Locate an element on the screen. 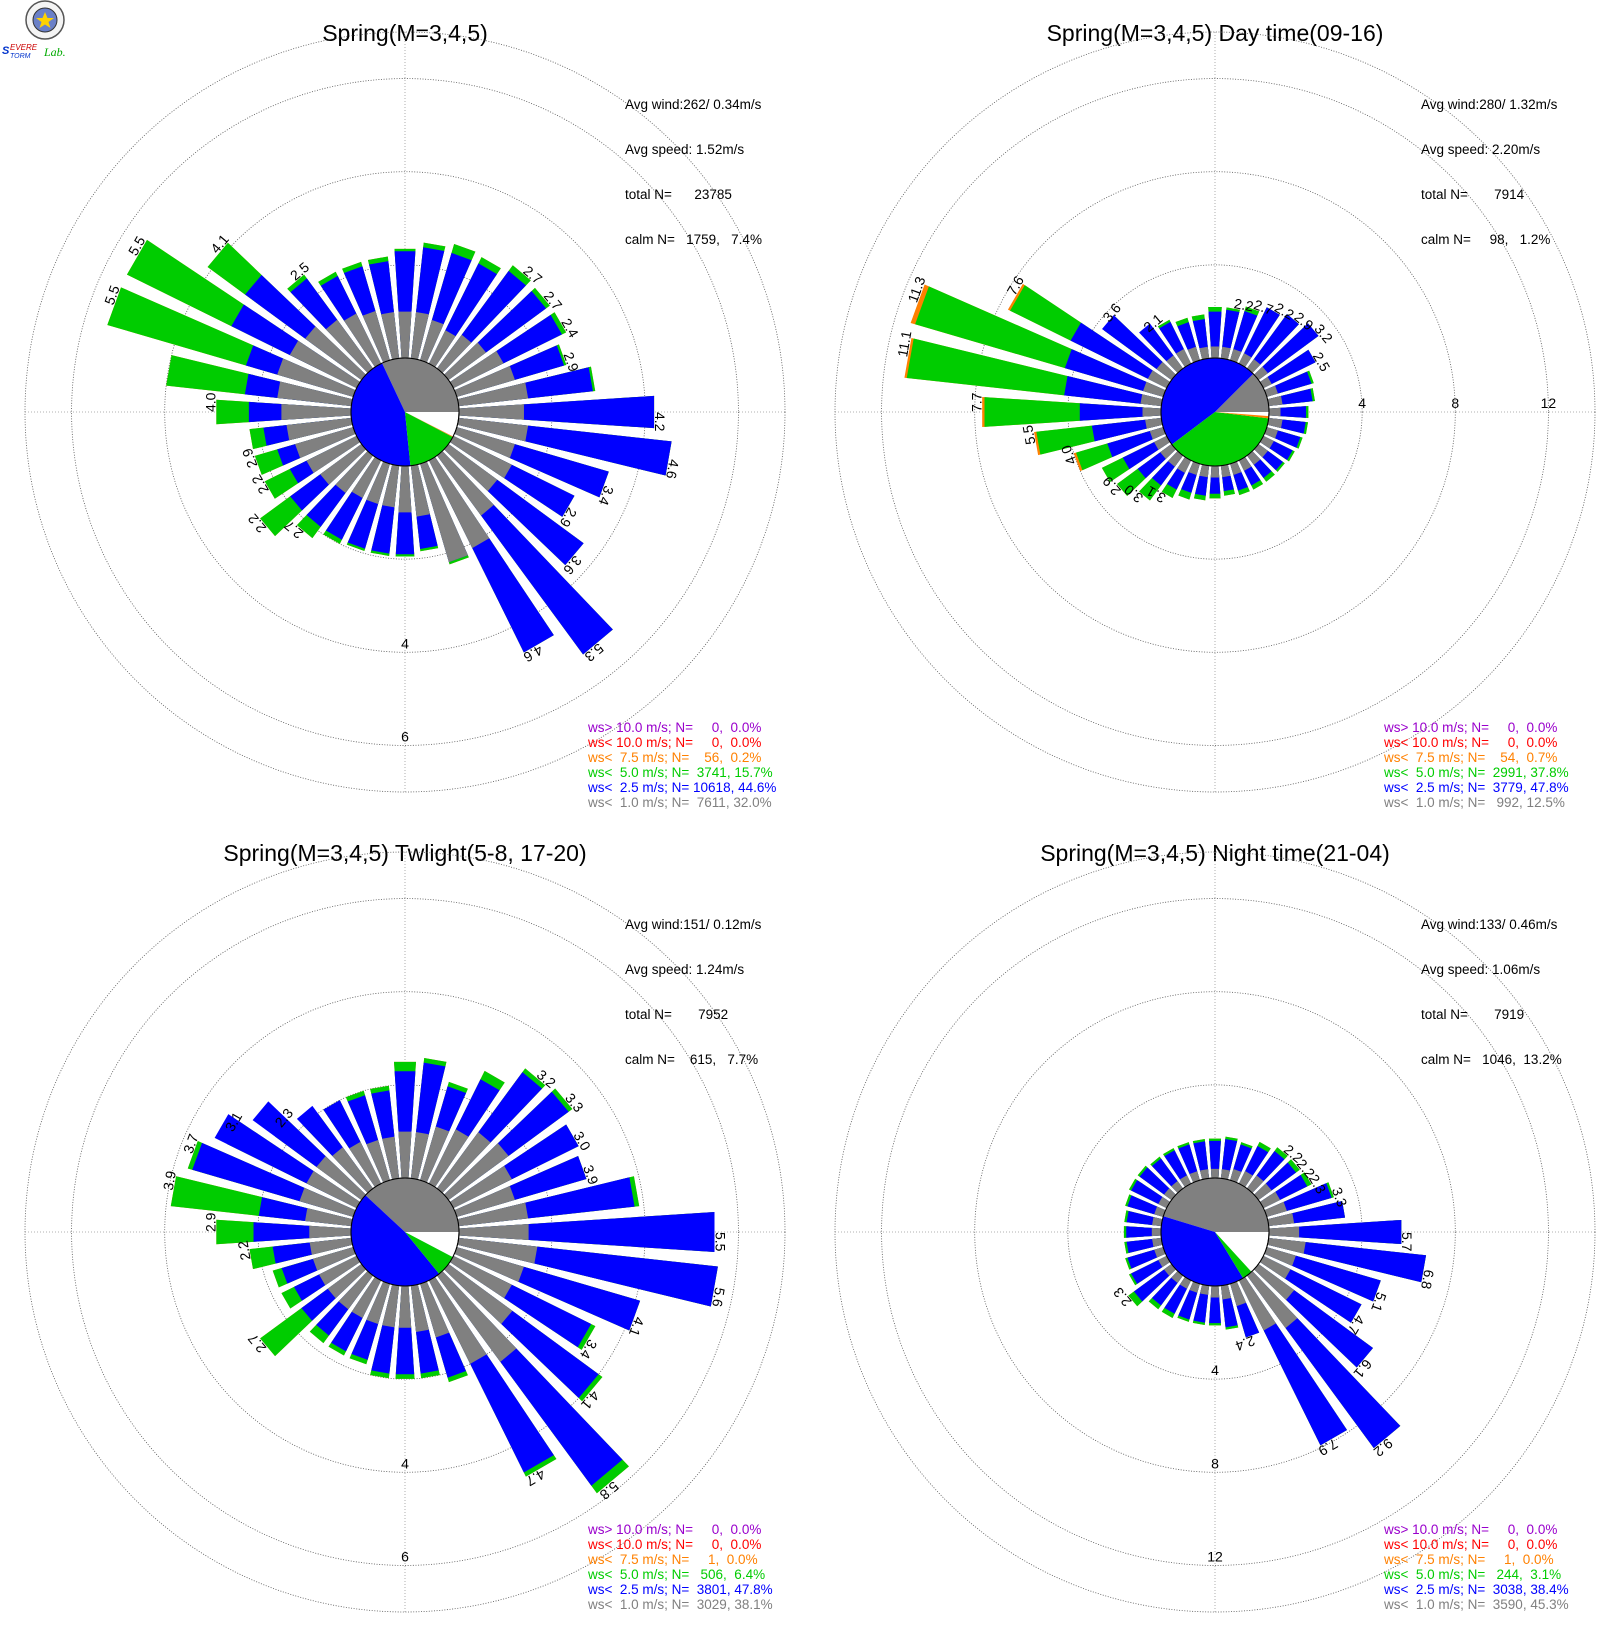 Image resolution: width=1620 pixels, height=1640 pixels. avg-speed-text: Avg speed: 1.52m/s is located at coordinates (685, 149).